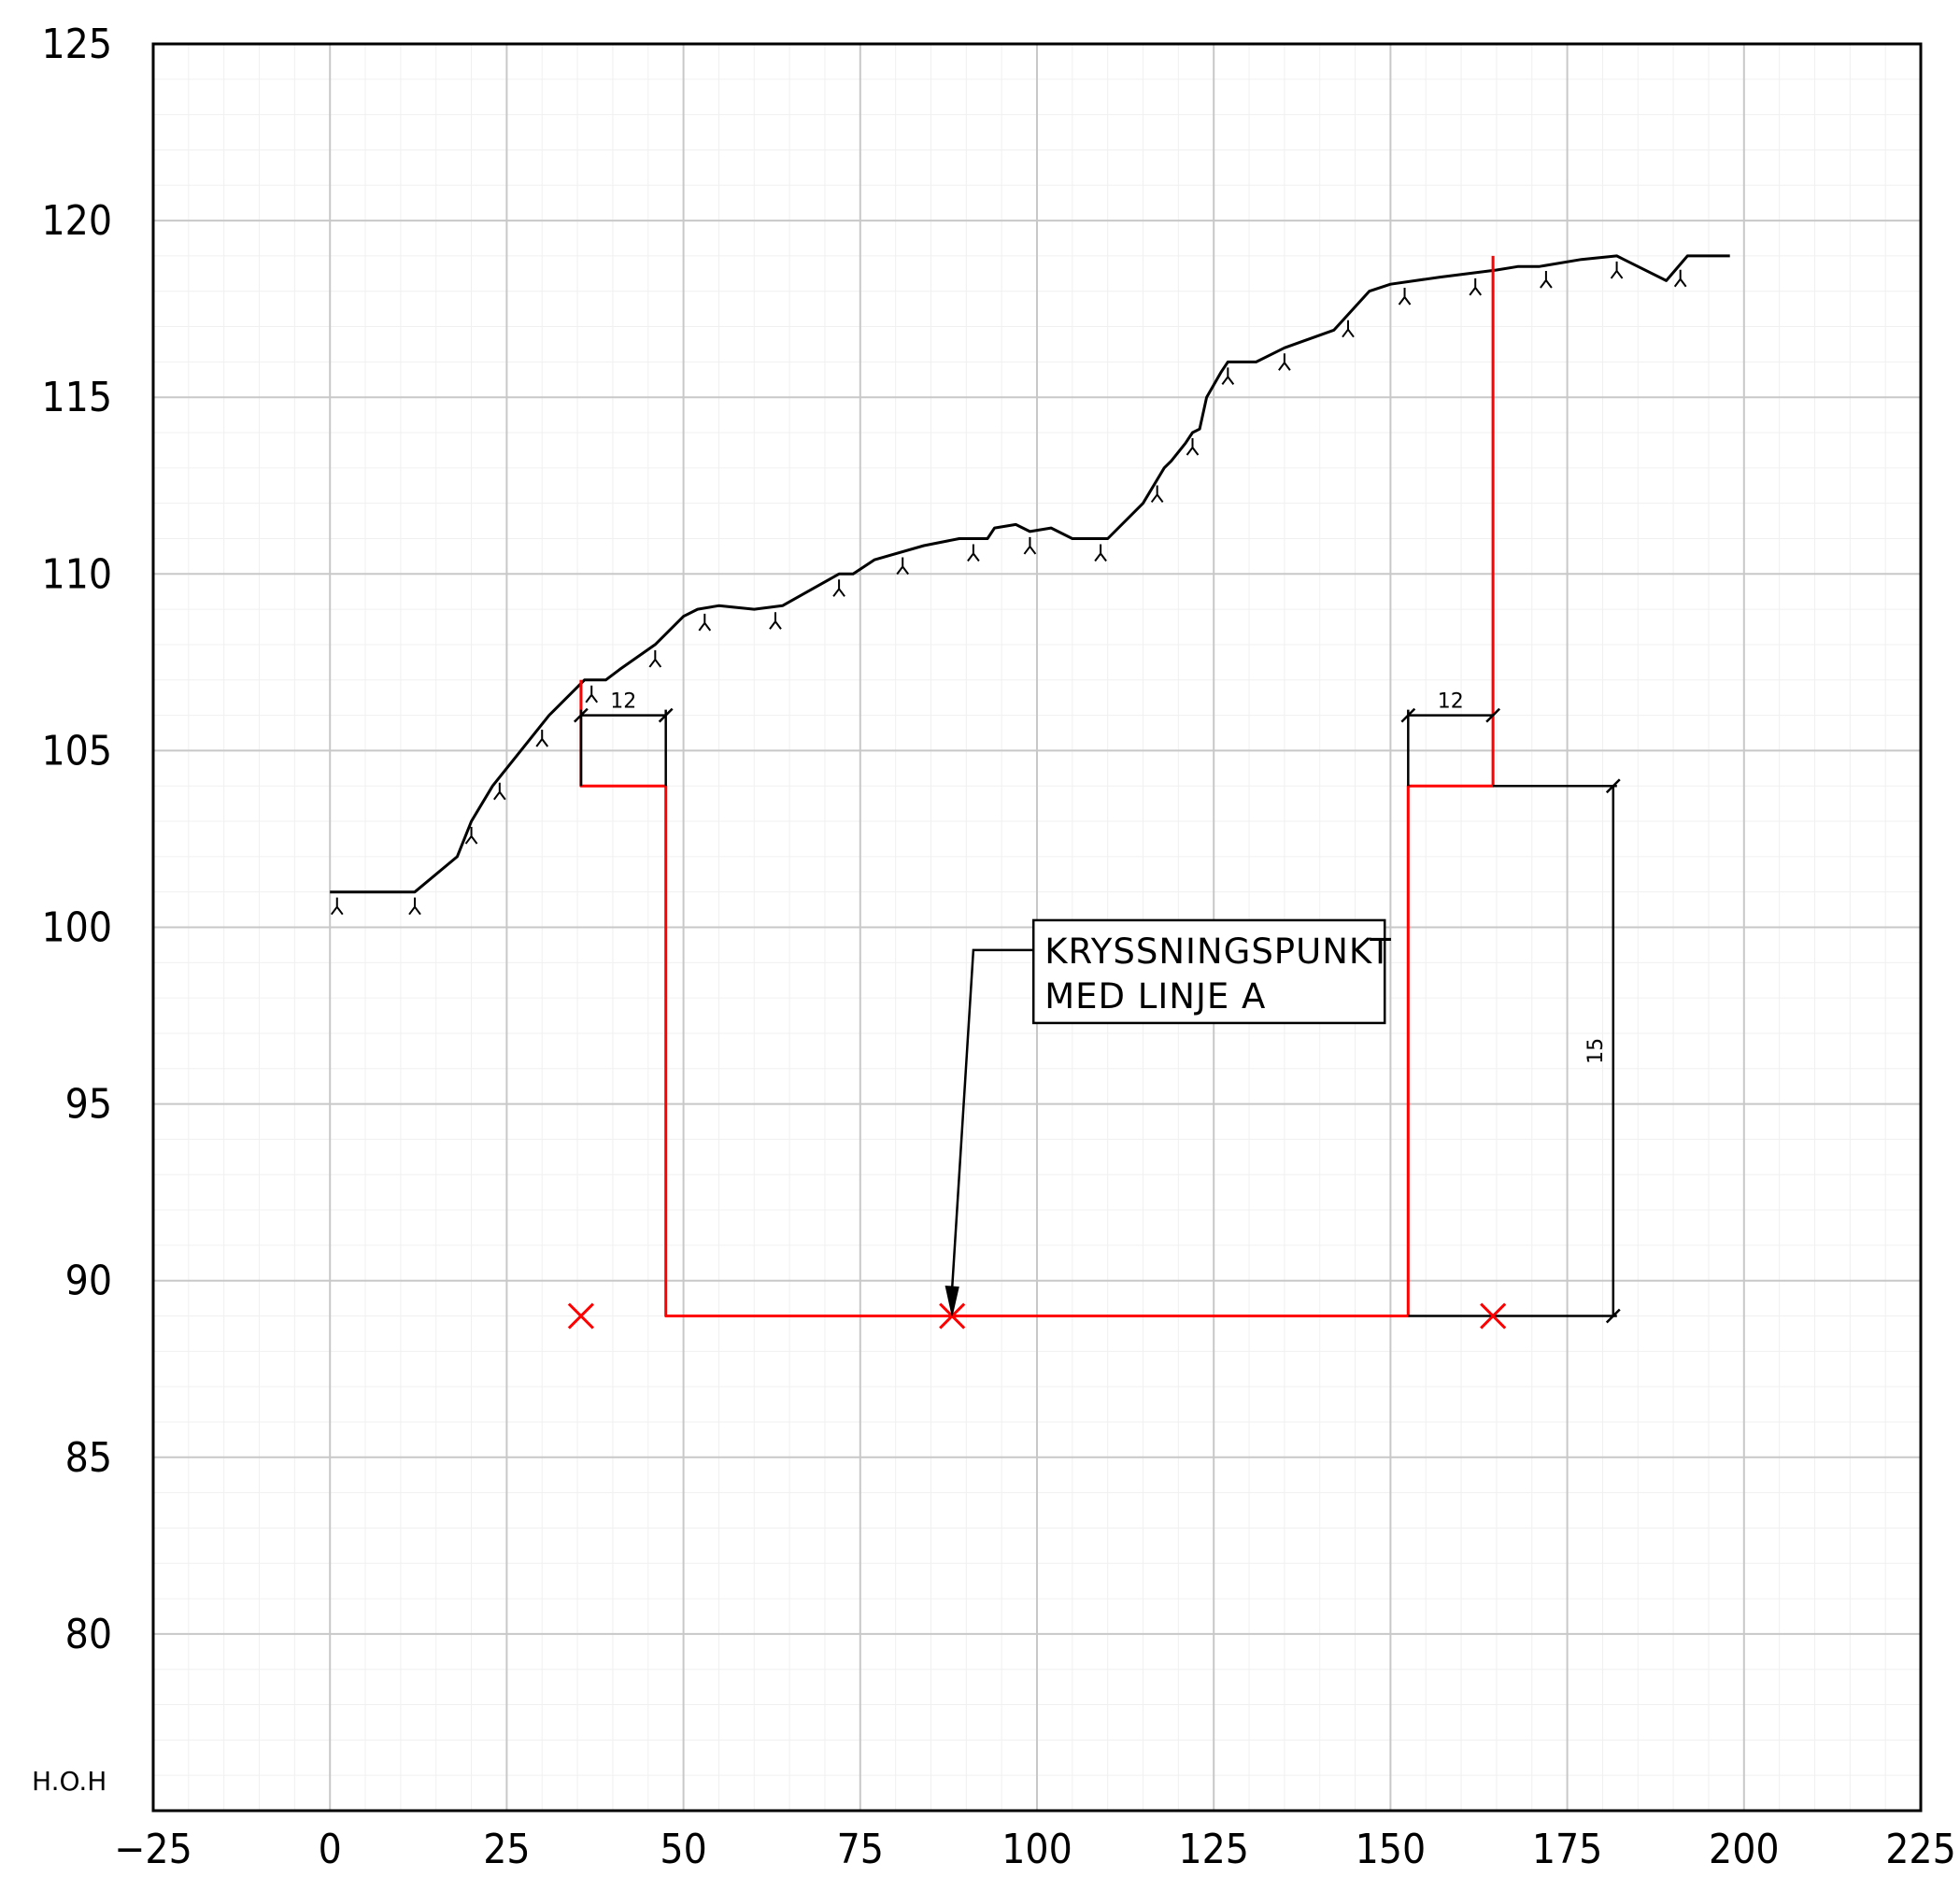 This screenshot has height=1877, width=1960. What do you see at coordinates (952, 1300) in the screenshot?
I see `callout-arrowhead` at bounding box center [952, 1300].